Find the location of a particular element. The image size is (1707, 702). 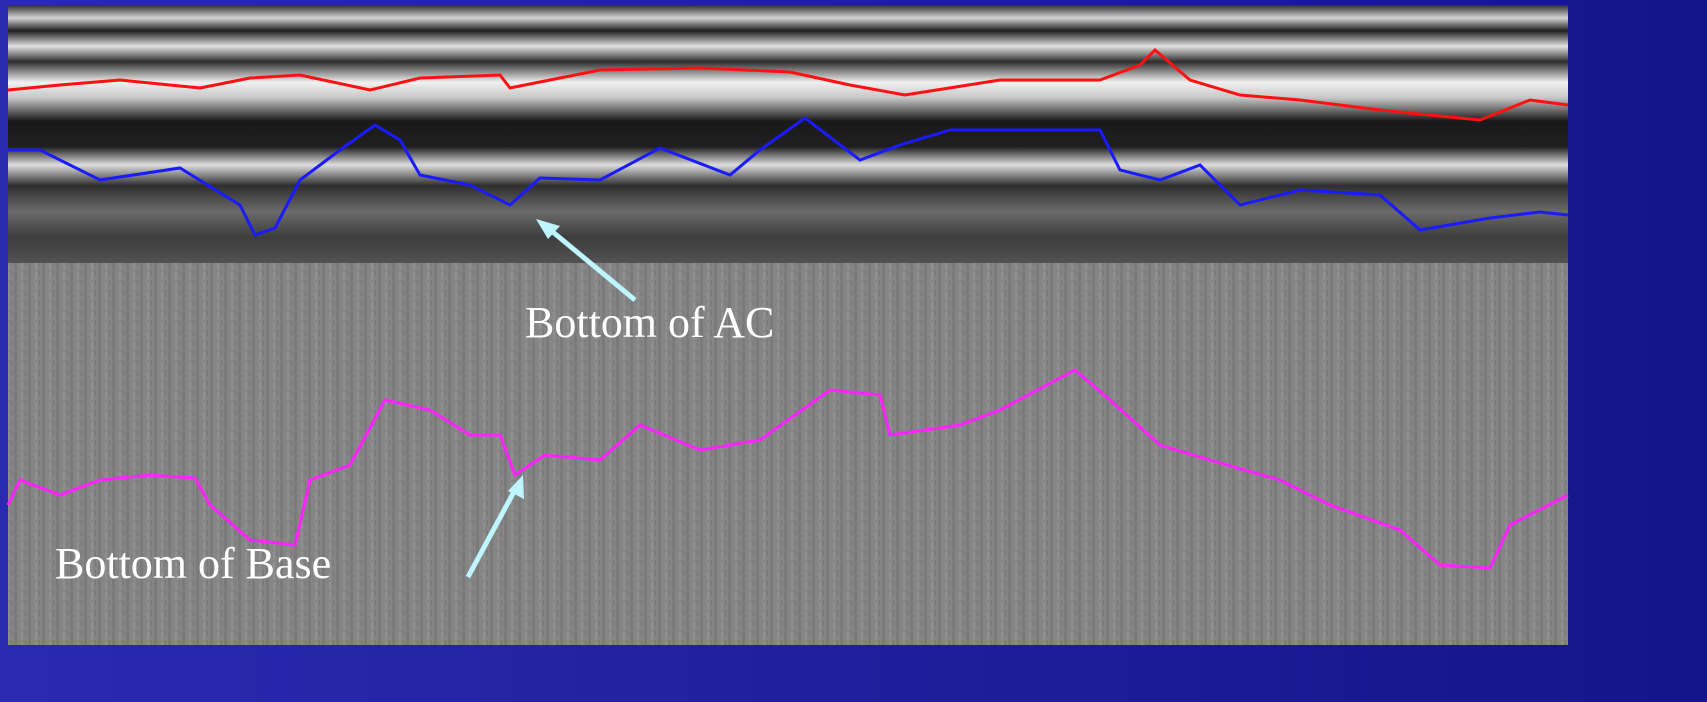

surface-line is located at coordinates (788, 84).